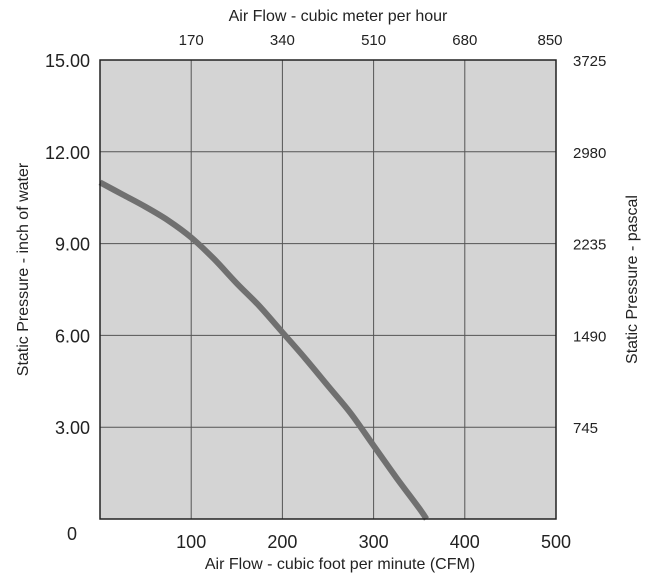 This screenshot has width=652, height=575. Describe the element at coordinates (585, 428) in the screenshot. I see `y2-tick-label: 745` at that location.